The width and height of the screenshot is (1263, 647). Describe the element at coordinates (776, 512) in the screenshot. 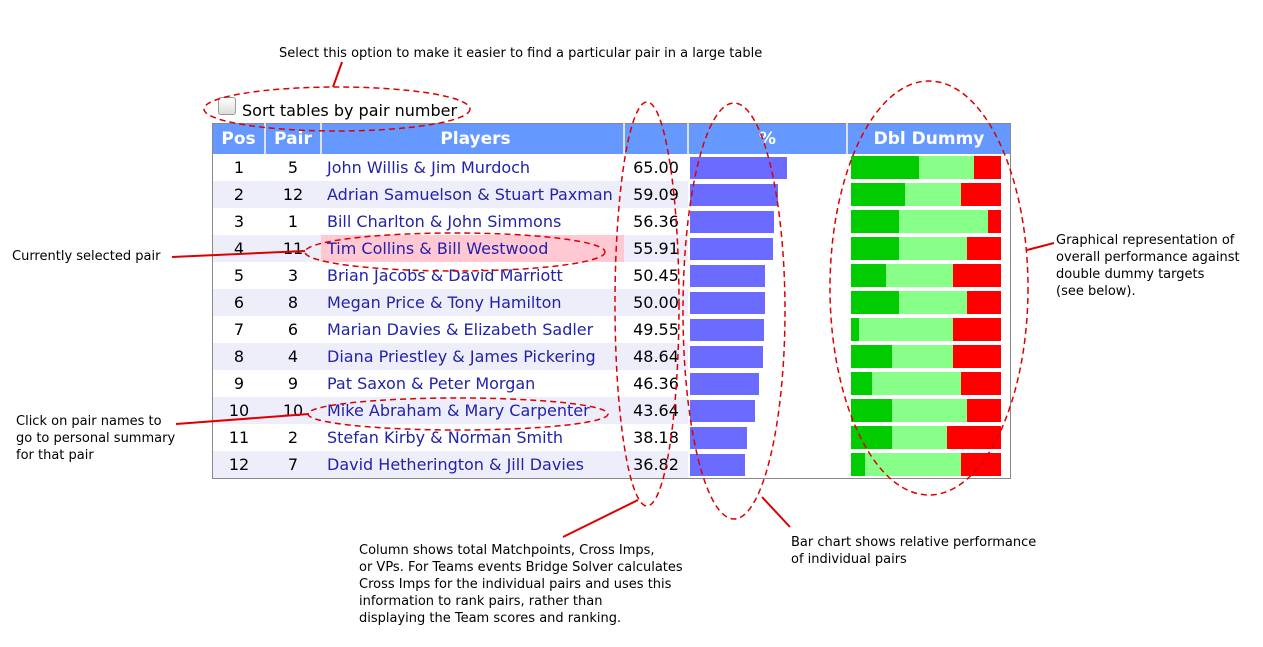

I see `pointer-barchart` at that location.